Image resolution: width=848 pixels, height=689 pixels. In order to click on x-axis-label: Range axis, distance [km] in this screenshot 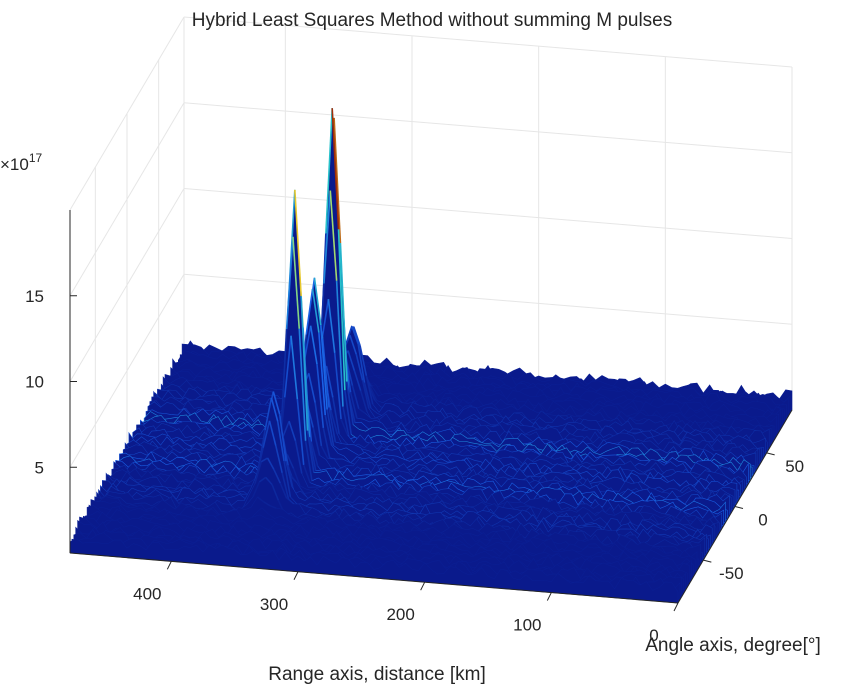, I will do `click(377, 674)`.